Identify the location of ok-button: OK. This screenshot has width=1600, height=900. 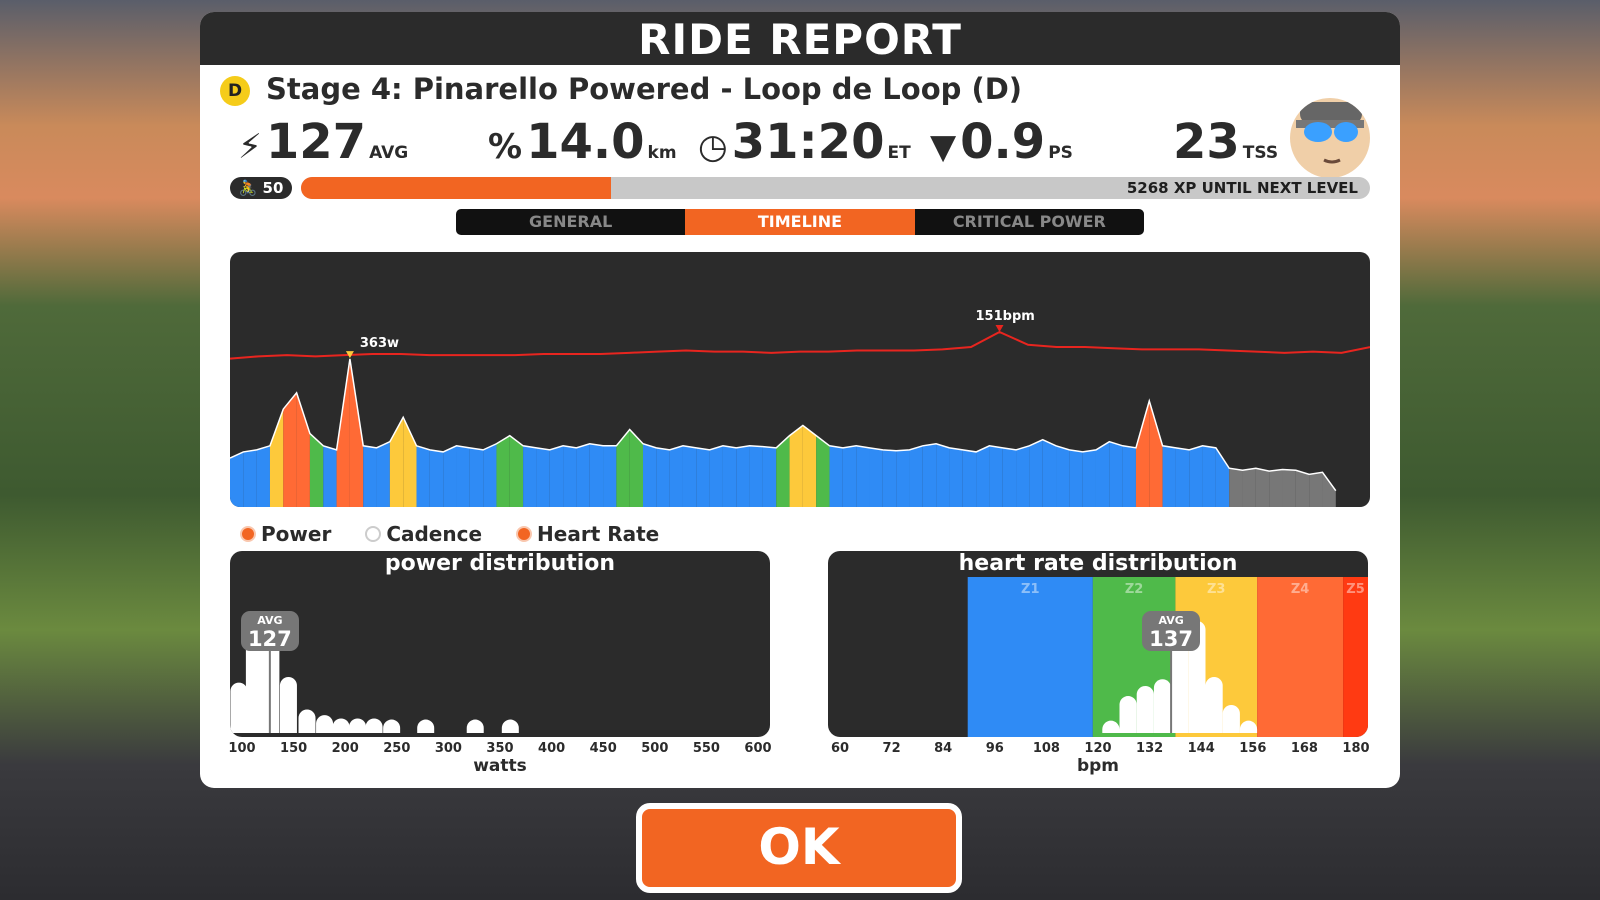
(799, 848).